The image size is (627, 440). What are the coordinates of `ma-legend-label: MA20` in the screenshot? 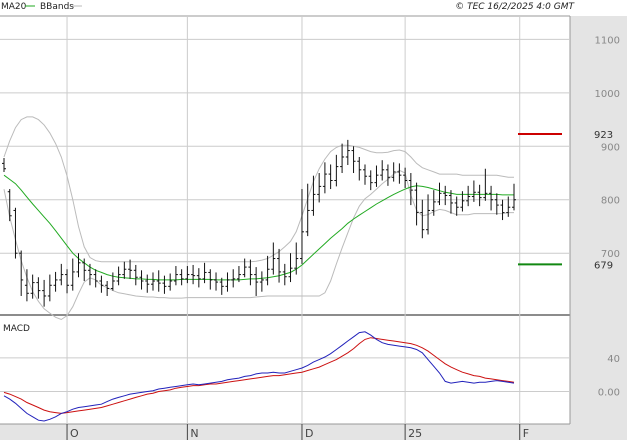 It's located at (14, 7).